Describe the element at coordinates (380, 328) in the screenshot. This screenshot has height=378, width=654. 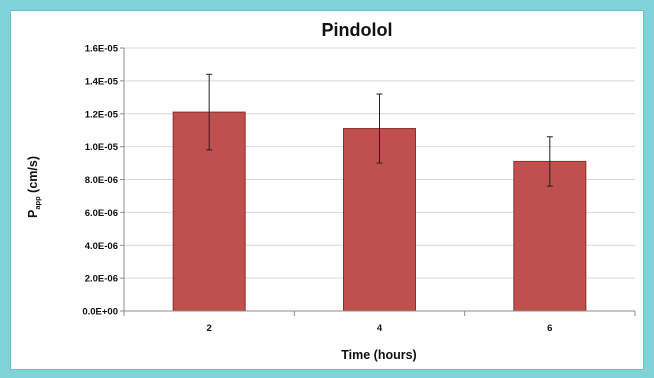
I see `x-tick-label: 4` at that location.